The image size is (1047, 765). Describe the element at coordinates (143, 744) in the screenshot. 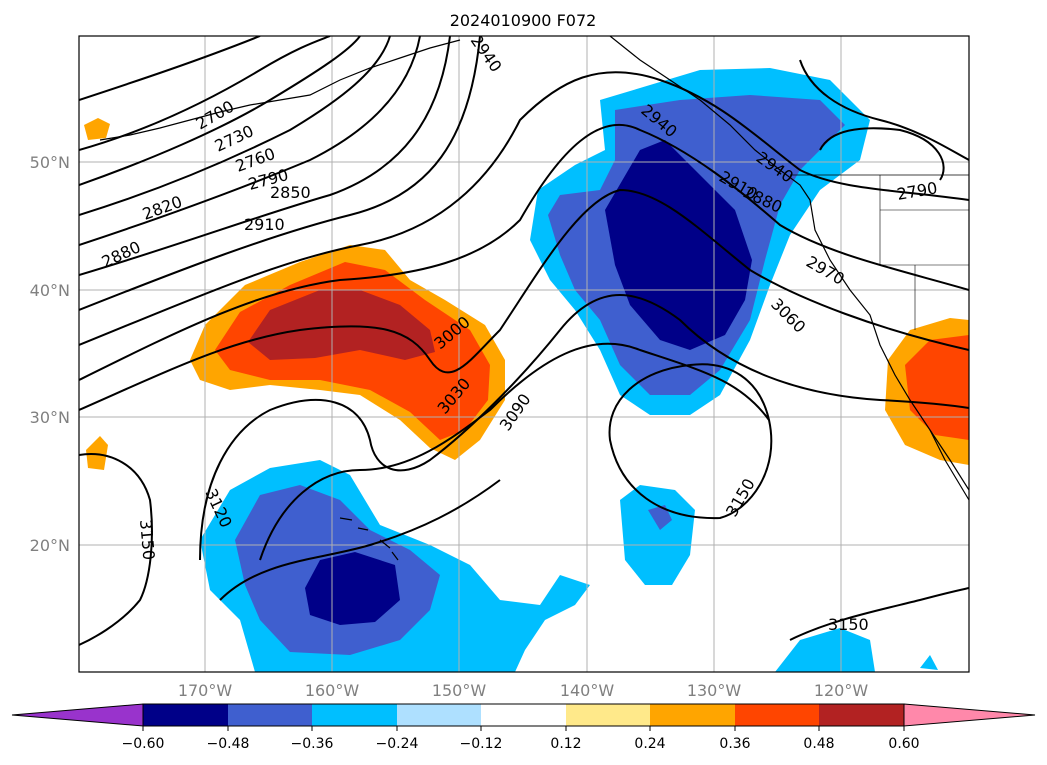

I see `colorbar-tick-label: −0.60` at that location.